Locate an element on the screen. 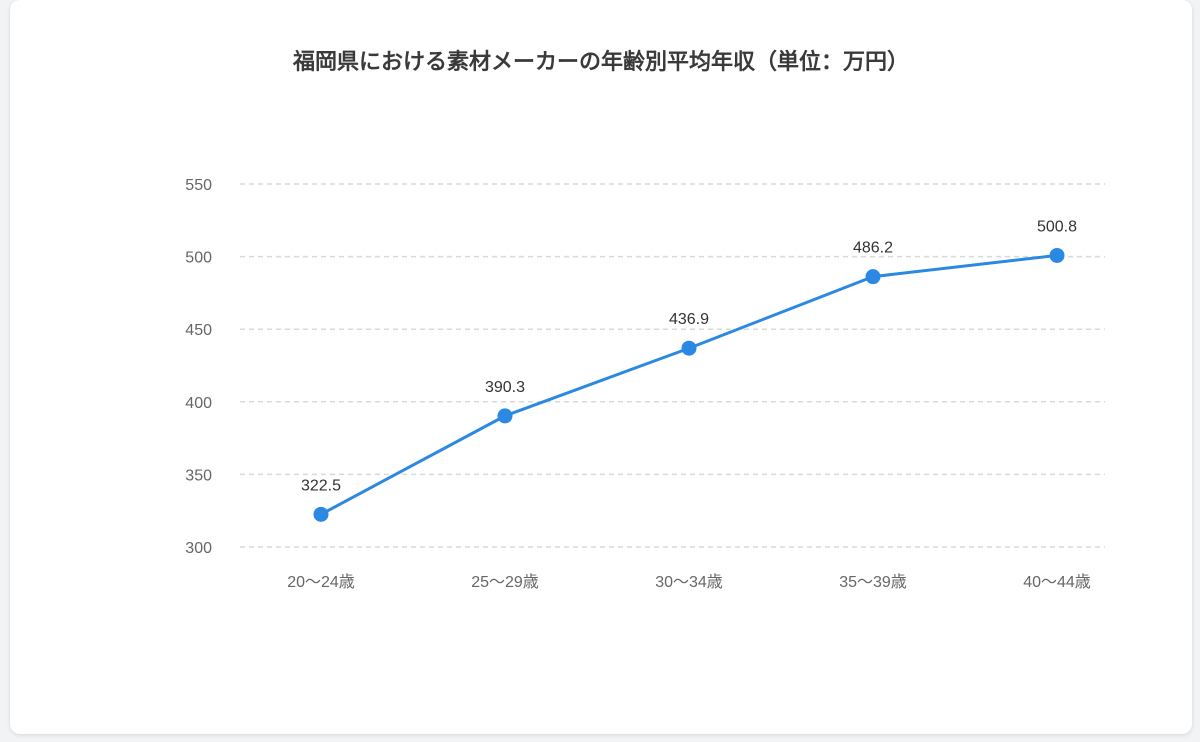  data-label: 500.8 is located at coordinates (1057, 226).